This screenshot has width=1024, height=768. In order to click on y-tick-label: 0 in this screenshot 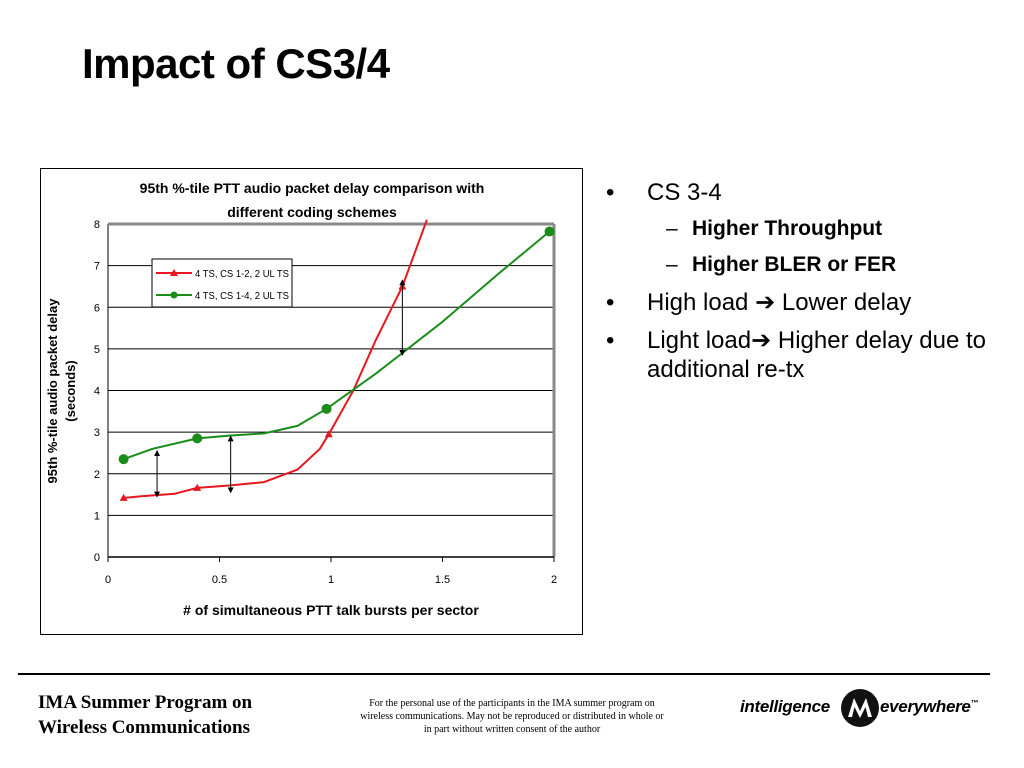, I will do `click(97, 558)`.